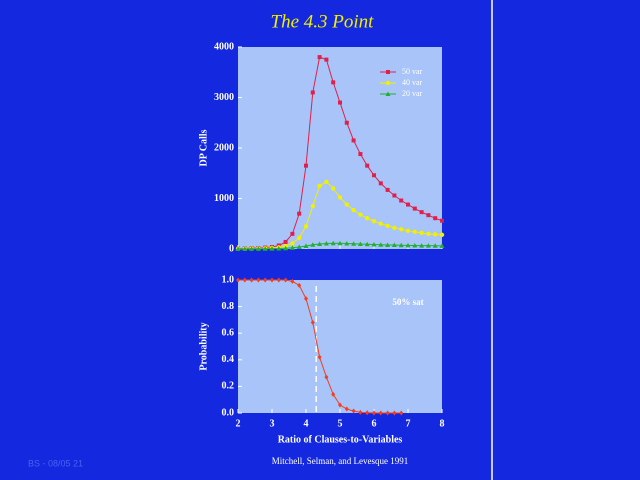 The height and width of the screenshot is (480, 640). Describe the element at coordinates (228, 386) in the screenshot. I see `y-tick-label: 0.2` at that location.